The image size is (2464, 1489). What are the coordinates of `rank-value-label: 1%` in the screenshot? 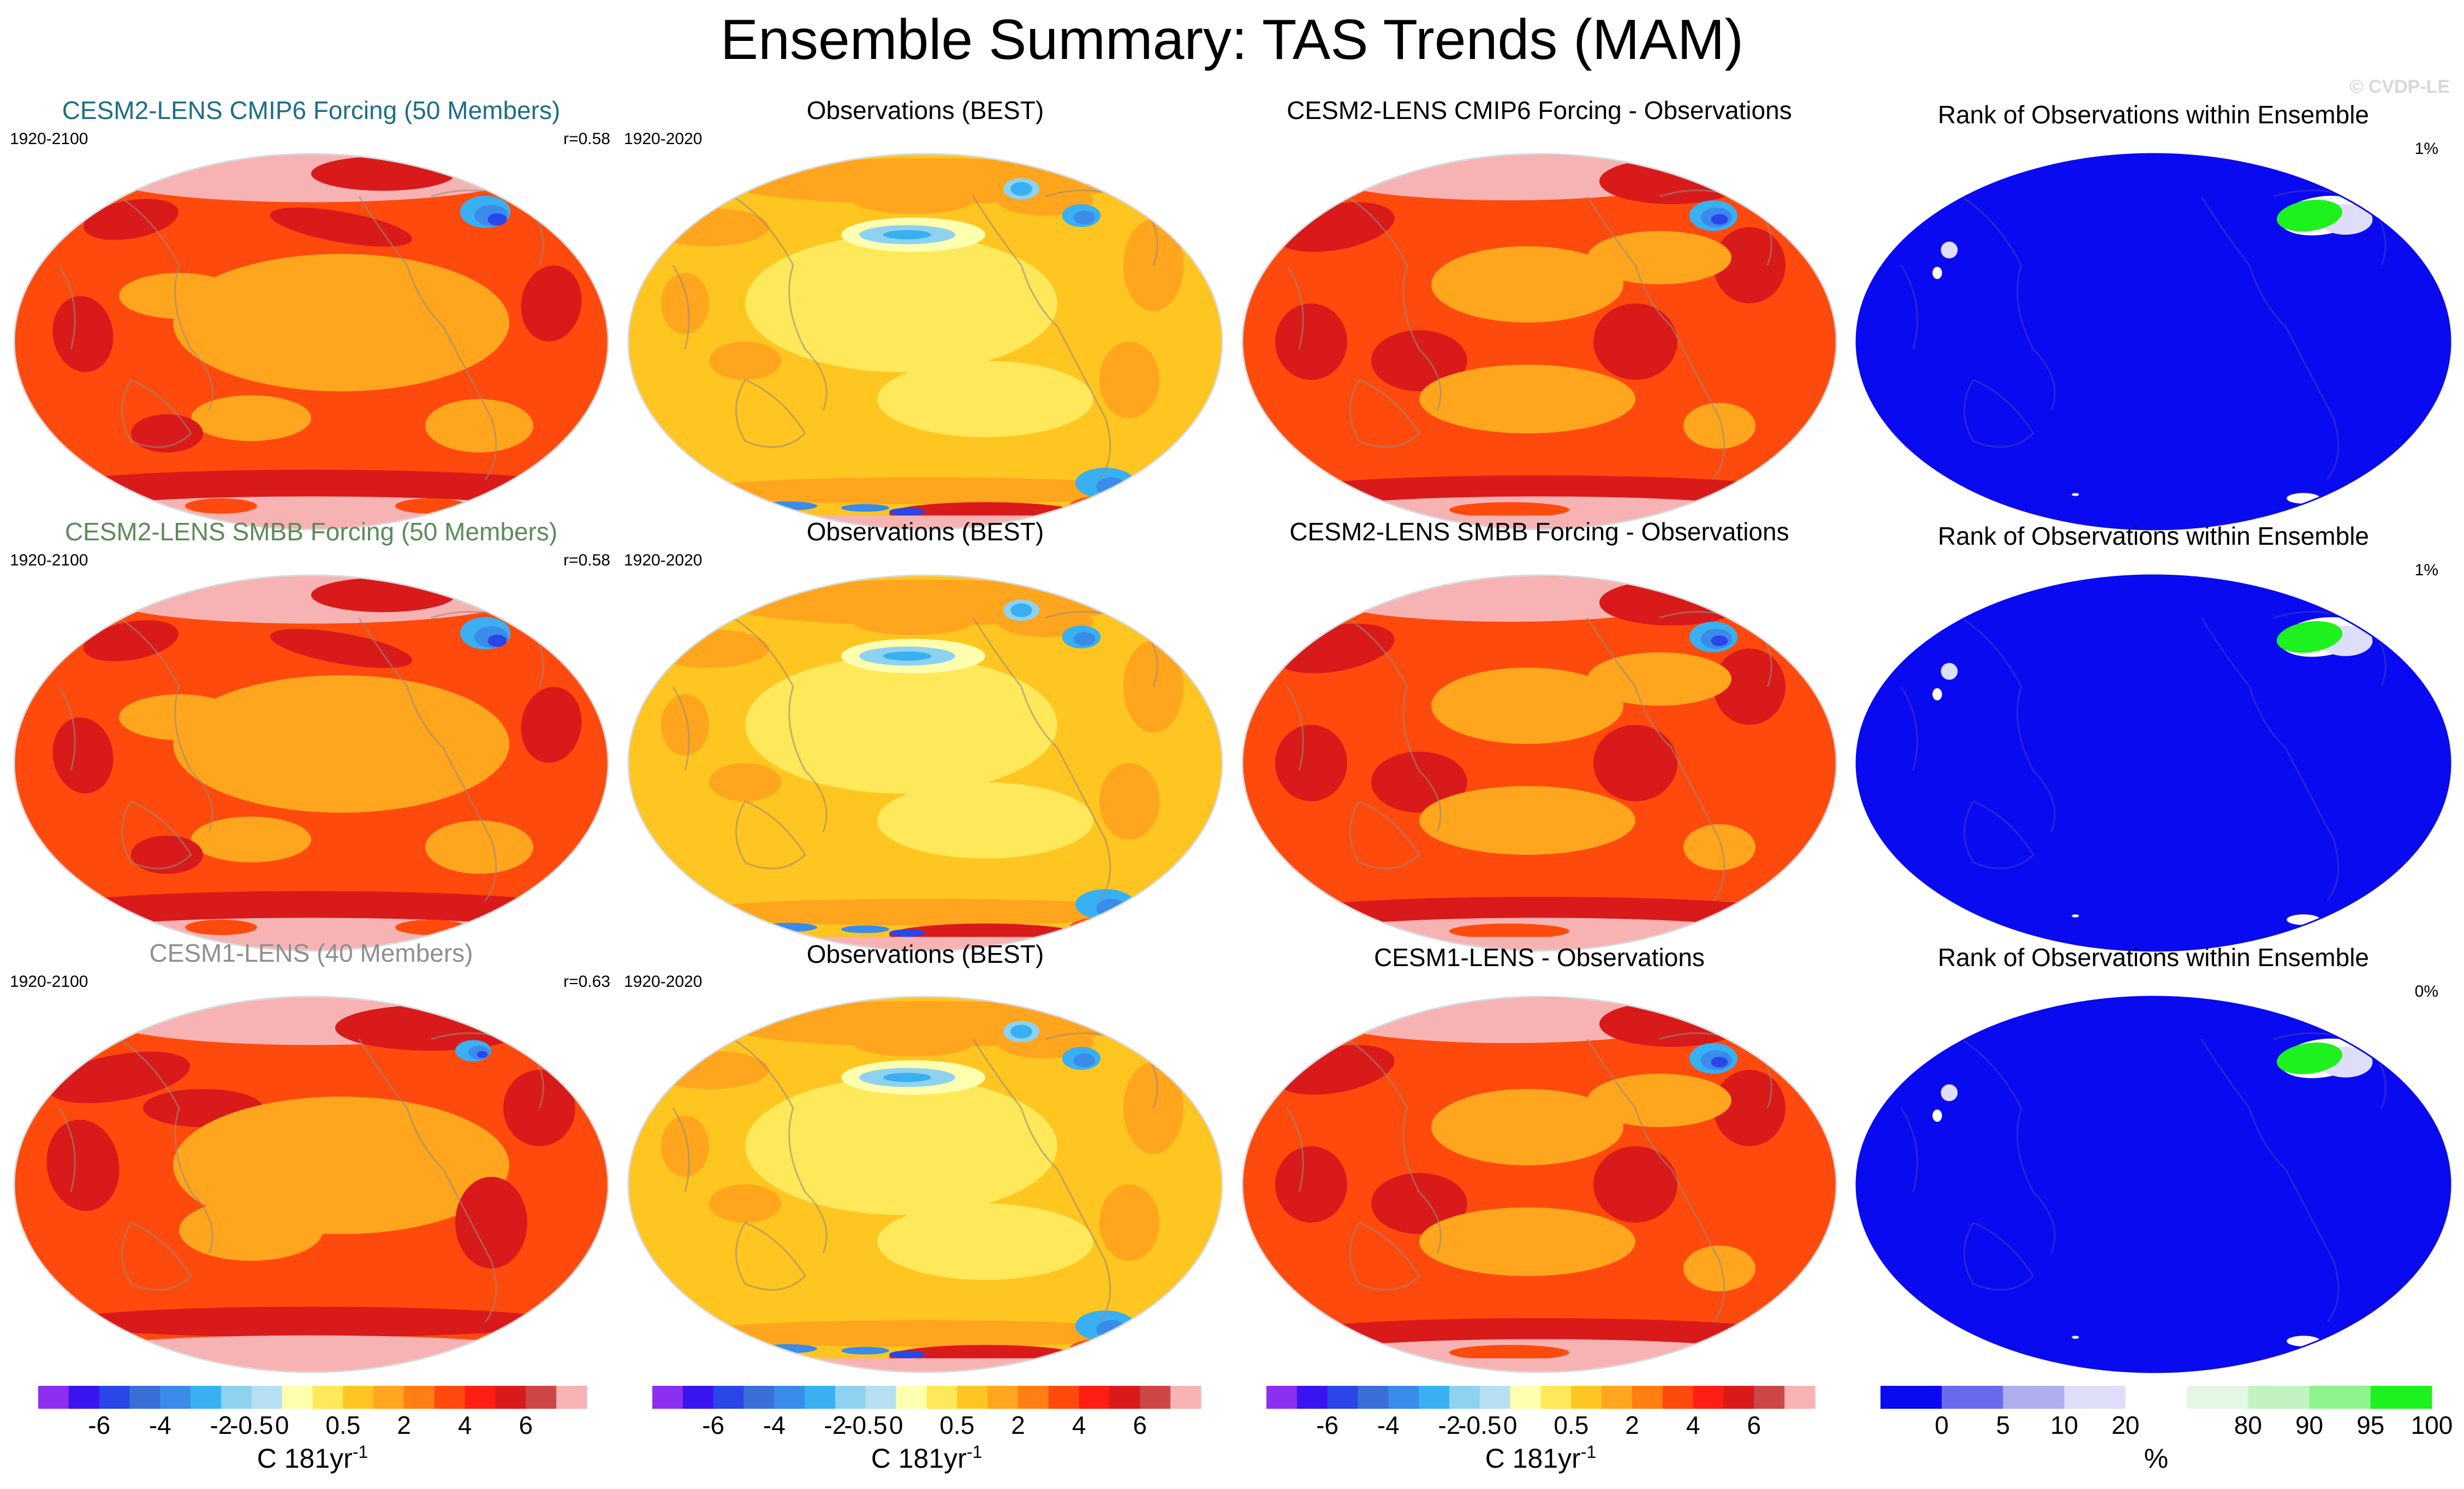 It's located at (2426, 570).